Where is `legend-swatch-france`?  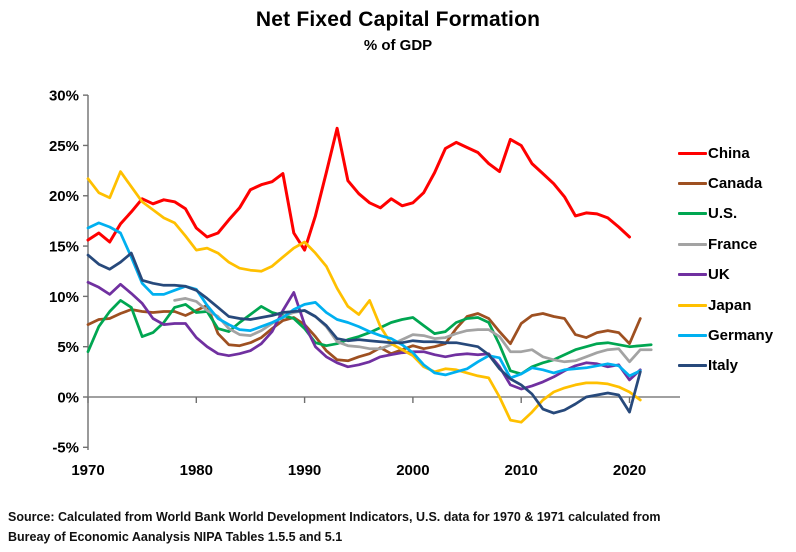
legend-swatch-france is located at coordinates (692, 244).